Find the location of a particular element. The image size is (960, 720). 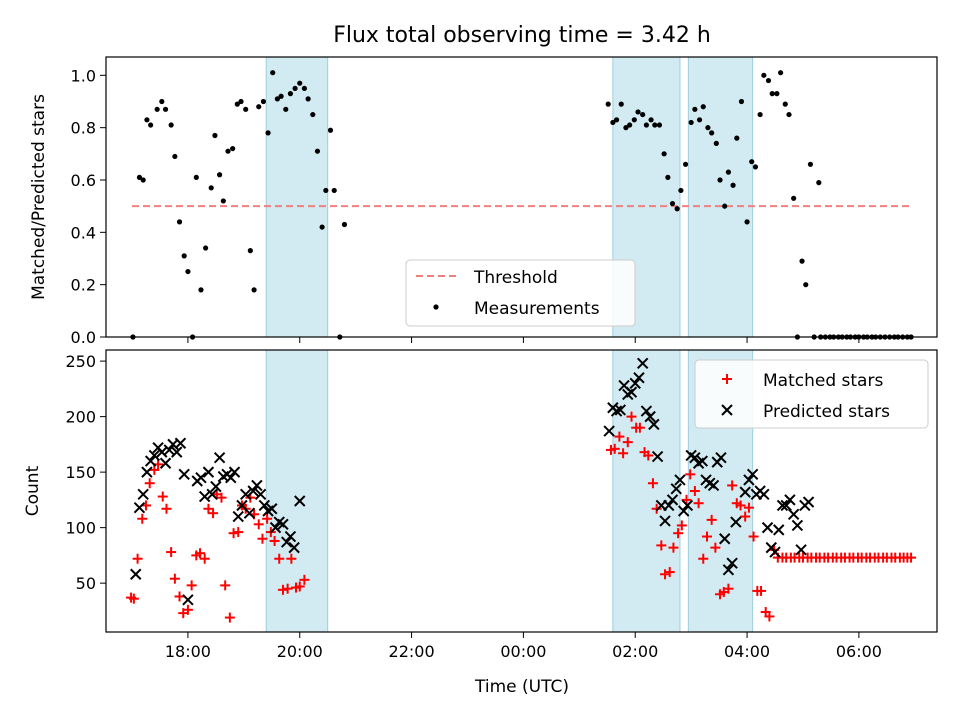

legend-predicted-swatch-b is located at coordinates (727, 410).